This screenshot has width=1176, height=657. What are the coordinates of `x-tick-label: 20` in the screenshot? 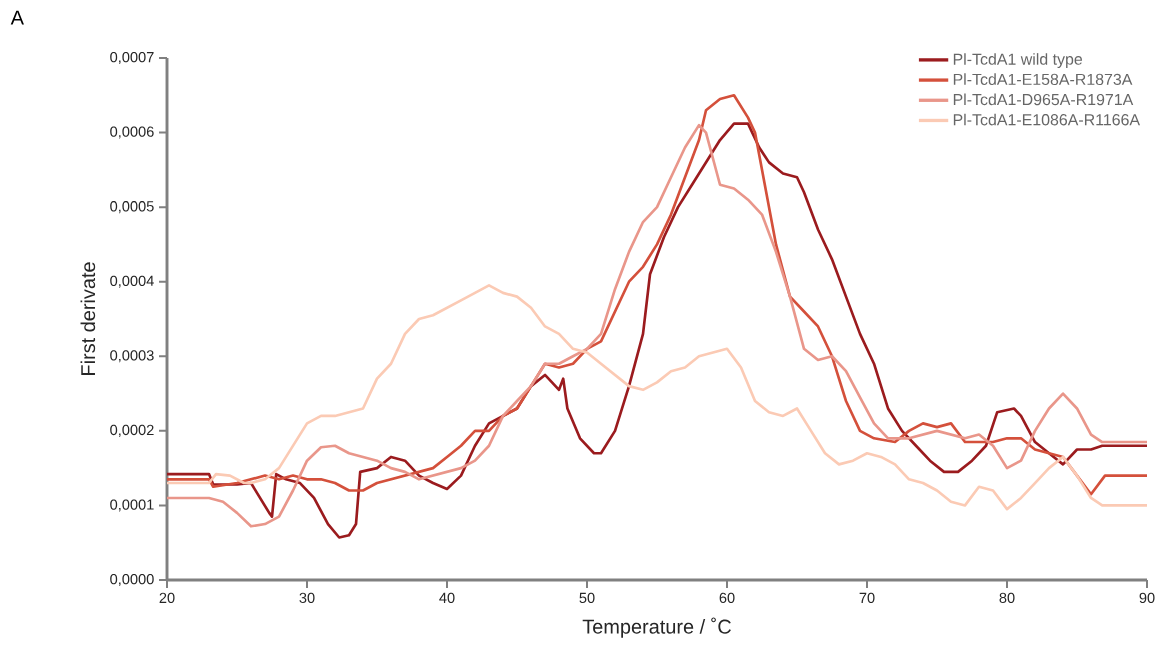 It's located at (167, 598).